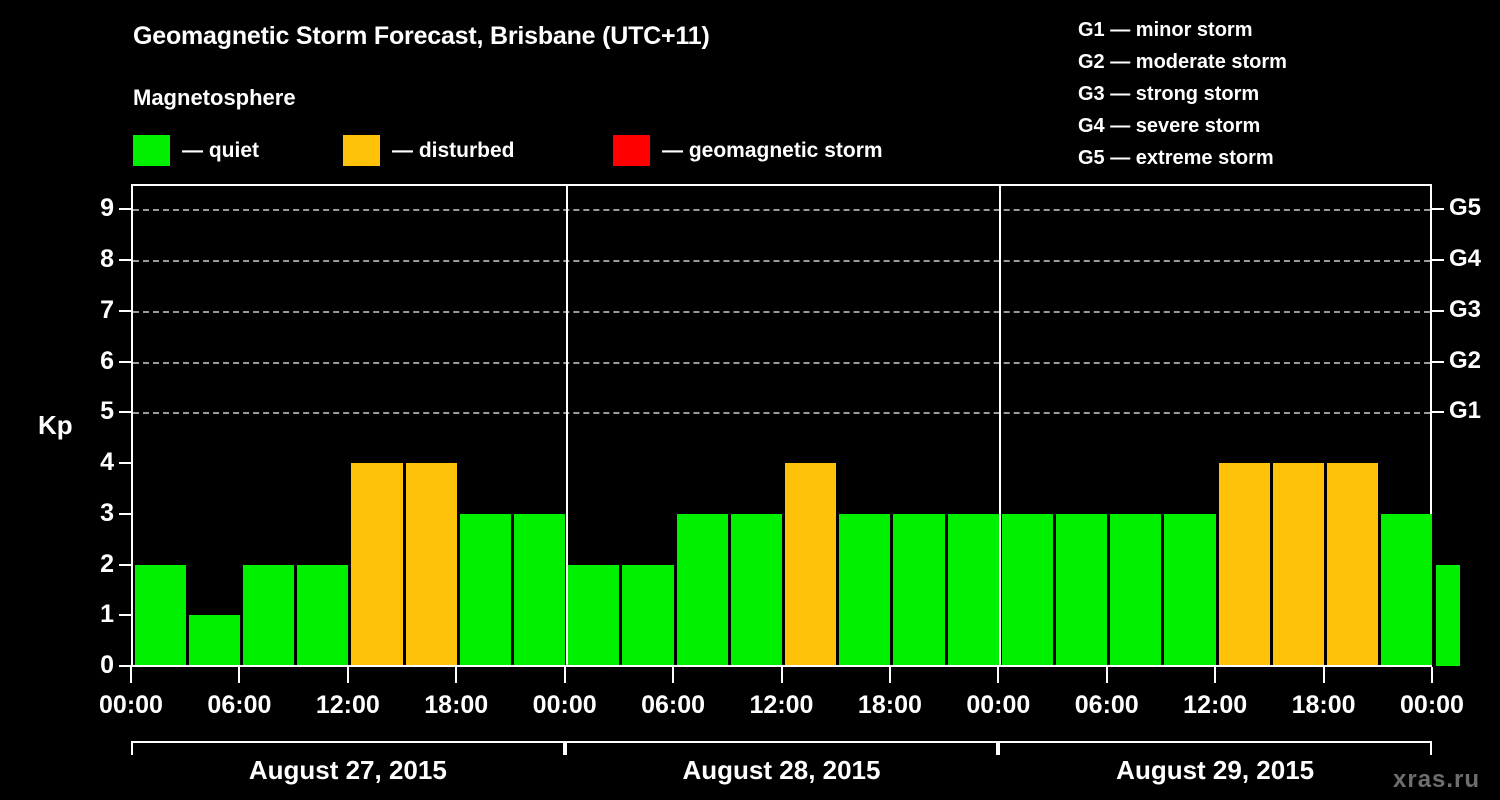 This screenshot has height=800, width=1500. I want to click on gscale-legend-row-3: G3 — strong storm, so click(1169, 94).